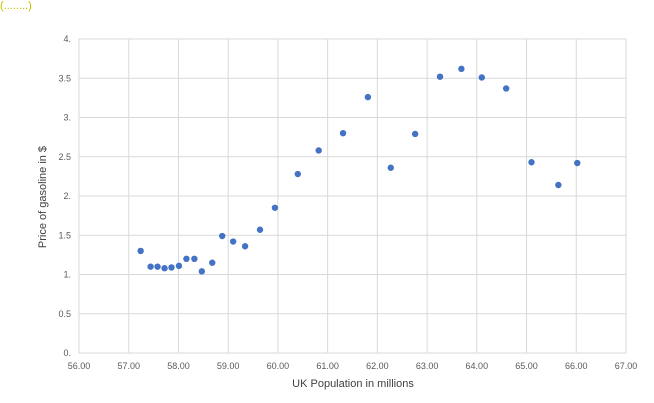 This screenshot has width=654, height=403. What do you see at coordinates (79, 366) in the screenshot?
I see `x-tick-label: 56.00` at bounding box center [79, 366].